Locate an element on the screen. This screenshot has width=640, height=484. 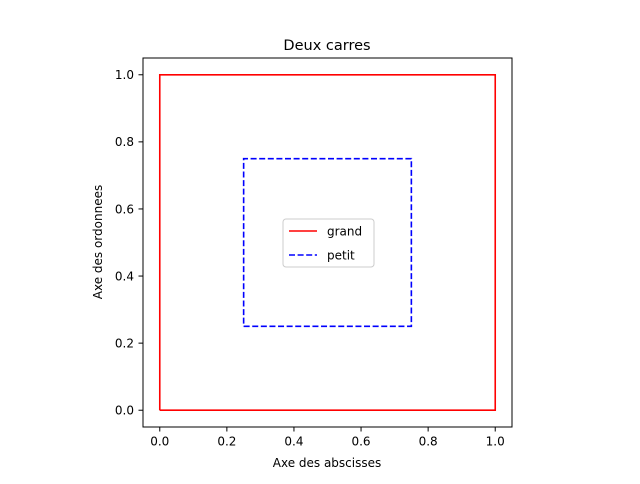
x-tick-label: 0.4 is located at coordinates (293, 442).